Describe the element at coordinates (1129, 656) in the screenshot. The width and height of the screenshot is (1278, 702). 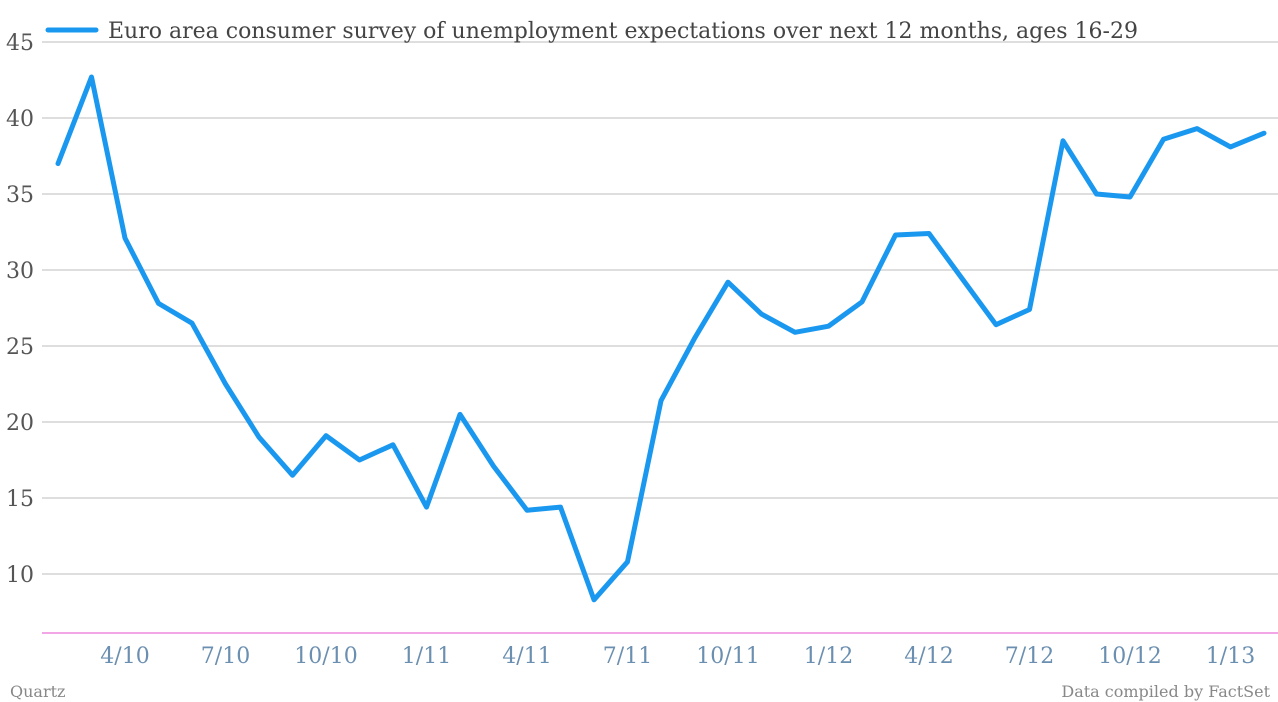
I see `x-tick-label: 10/12` at that location.